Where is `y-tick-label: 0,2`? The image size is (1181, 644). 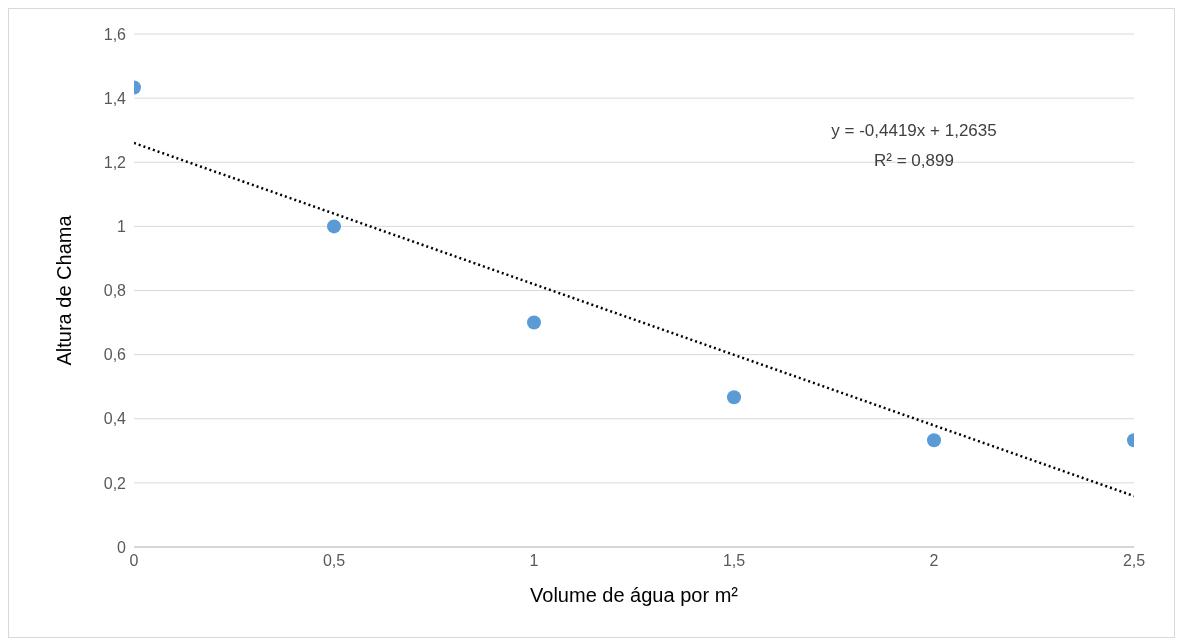 y-tick-label: 0,2 is located at coordinates (115, 483).